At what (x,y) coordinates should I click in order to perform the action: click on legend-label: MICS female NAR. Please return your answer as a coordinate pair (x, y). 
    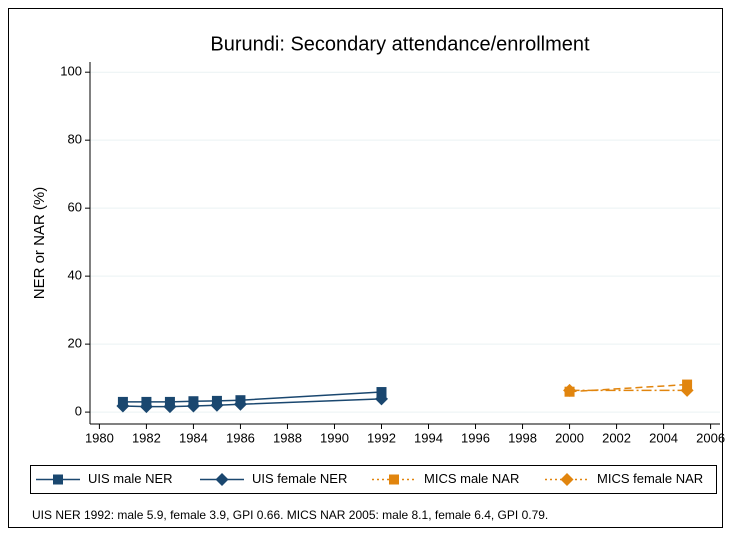
    Looking at the image, I should click on (650, 478).